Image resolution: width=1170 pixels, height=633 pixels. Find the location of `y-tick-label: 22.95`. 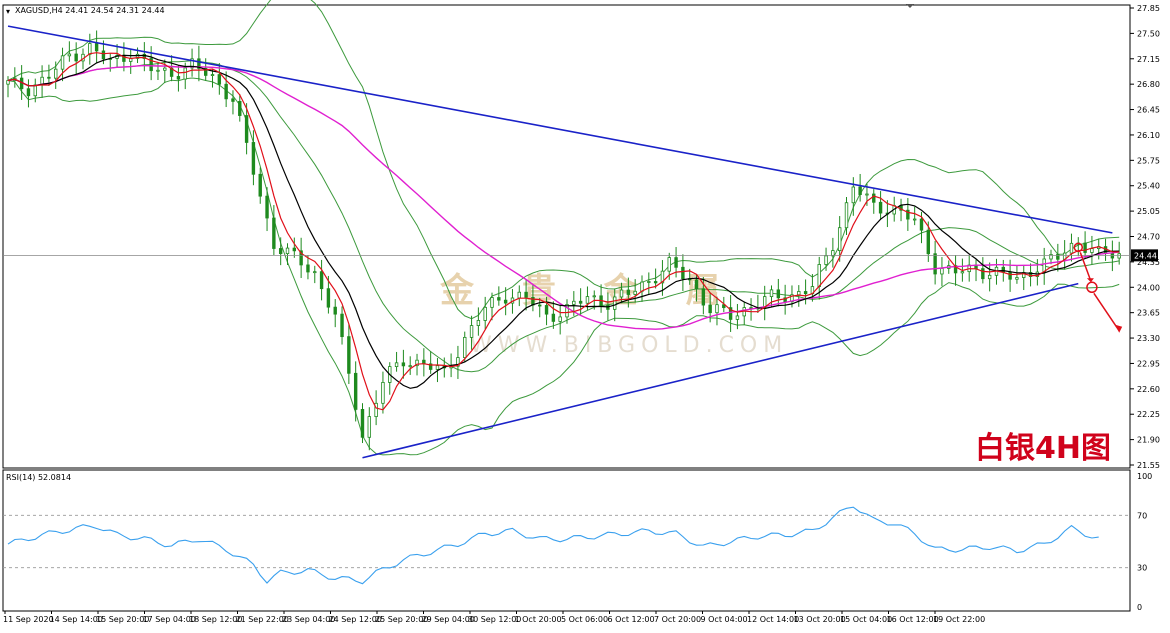

y-tick-label: 22.95 is located at coordinates (1148, 363).